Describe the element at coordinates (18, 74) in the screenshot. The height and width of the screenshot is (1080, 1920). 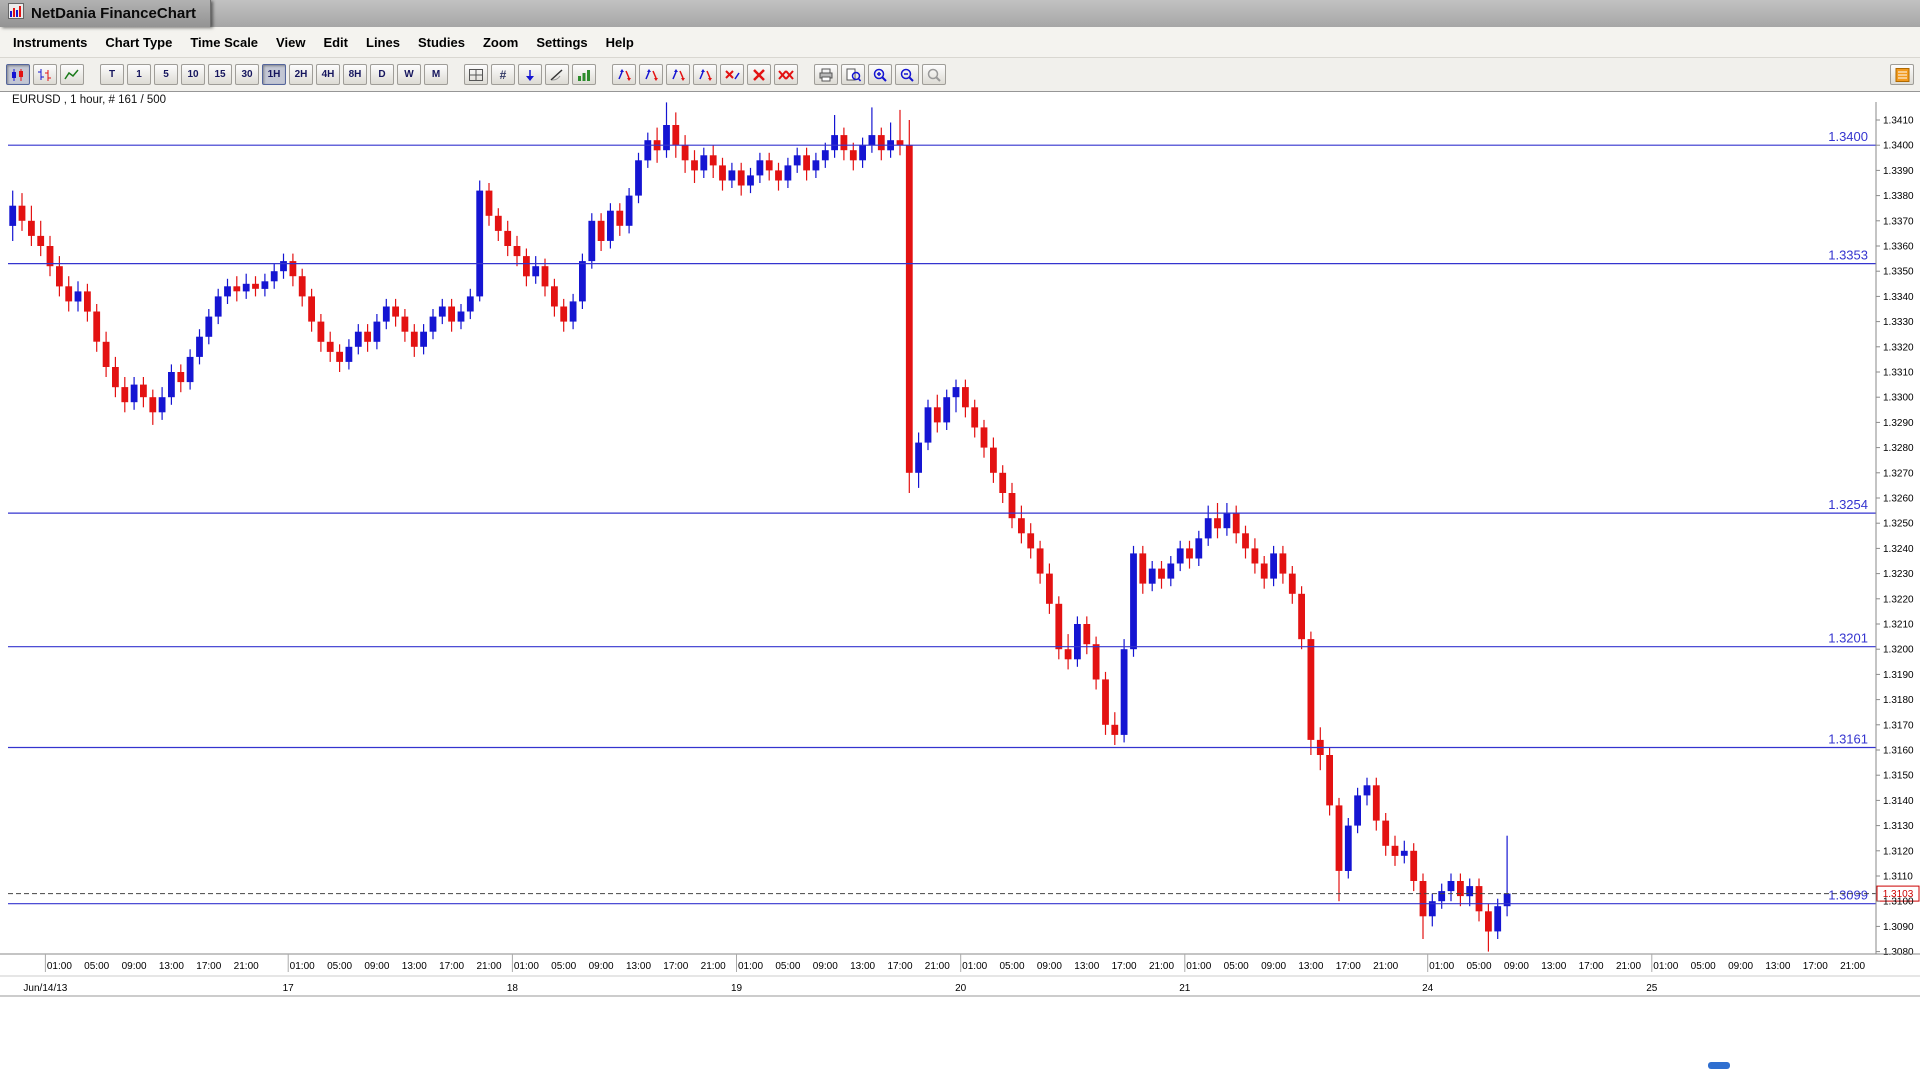
I see `candlestick-chart-button` at that location.